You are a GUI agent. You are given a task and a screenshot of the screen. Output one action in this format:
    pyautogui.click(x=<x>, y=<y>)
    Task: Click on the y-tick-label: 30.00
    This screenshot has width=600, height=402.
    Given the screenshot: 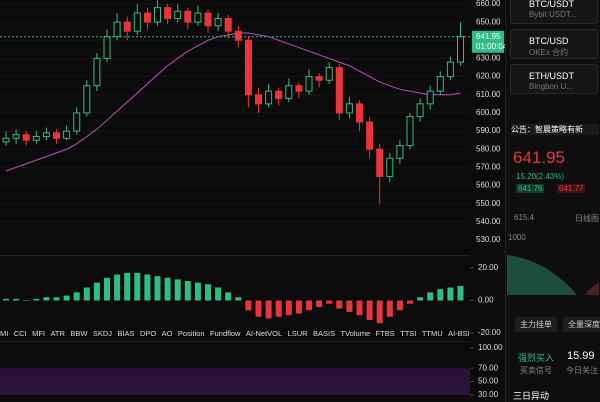 What is the action you would take?
    pyautogui.click(x=488, y=394)
    